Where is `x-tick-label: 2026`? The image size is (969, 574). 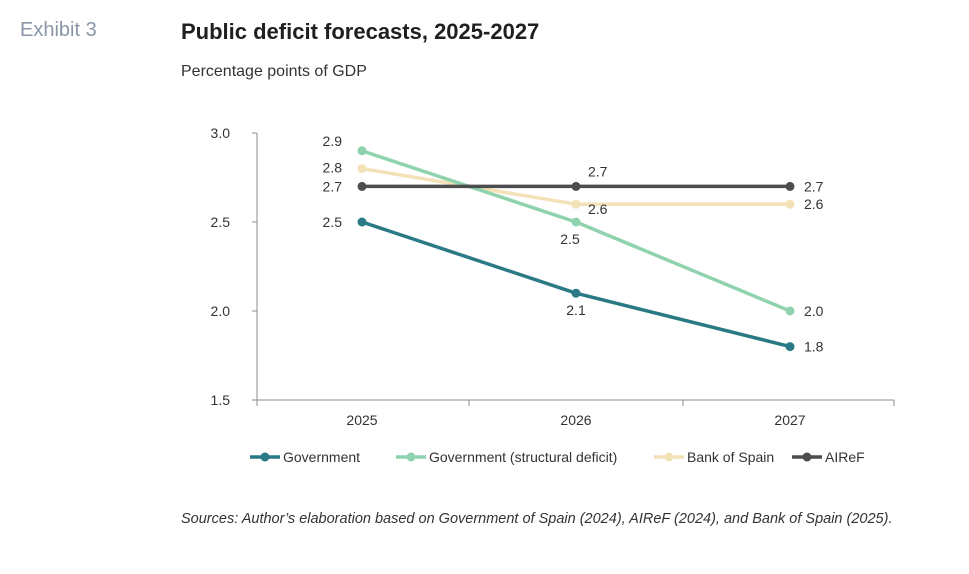
x-tick-label: 2026 is located at coordinates (575, 420).